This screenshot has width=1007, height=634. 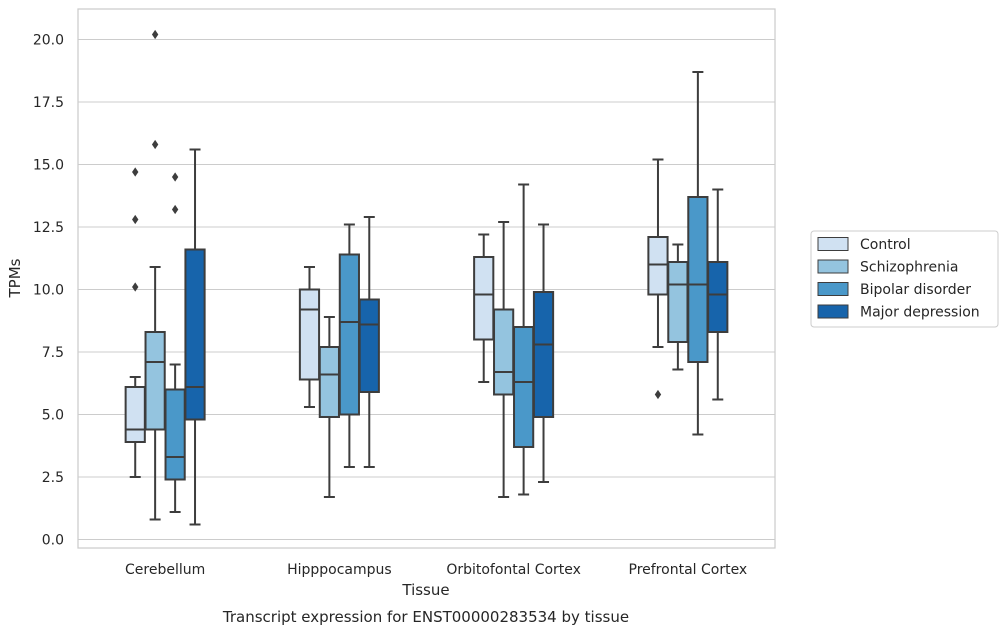 What do you see at coordinates (915, 290) in the screenshot?
I see `legend-label: Bipolar disorder` at bounding box center [915, 290].